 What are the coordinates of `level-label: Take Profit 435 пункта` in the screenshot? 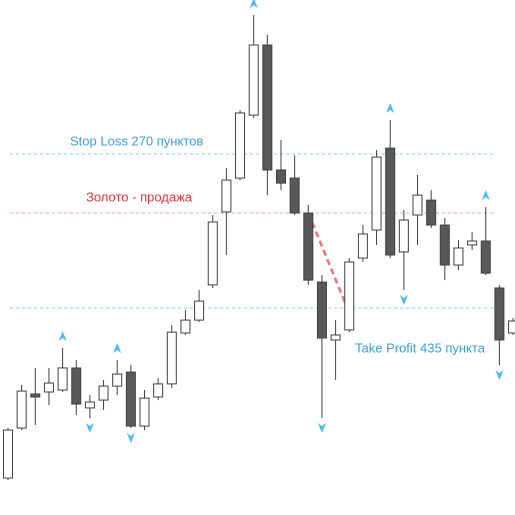 It's located at (420, 347).